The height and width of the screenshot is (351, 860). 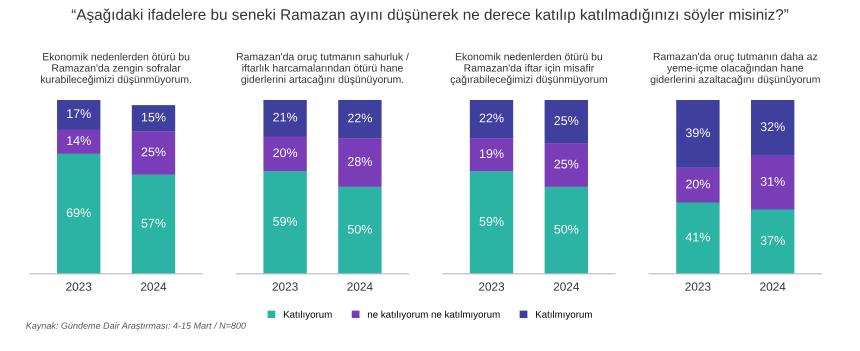 I want to click on data-label: 15%, so click(x=154, y=117).